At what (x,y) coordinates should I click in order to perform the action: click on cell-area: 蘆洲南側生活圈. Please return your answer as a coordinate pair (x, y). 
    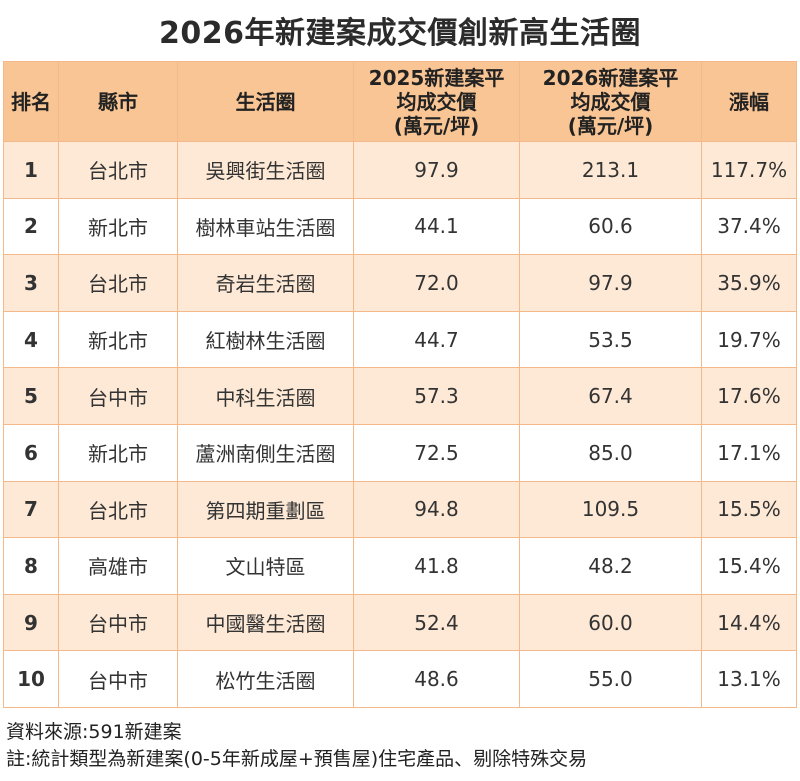
    Looking at the image, I should click on (265, 452).